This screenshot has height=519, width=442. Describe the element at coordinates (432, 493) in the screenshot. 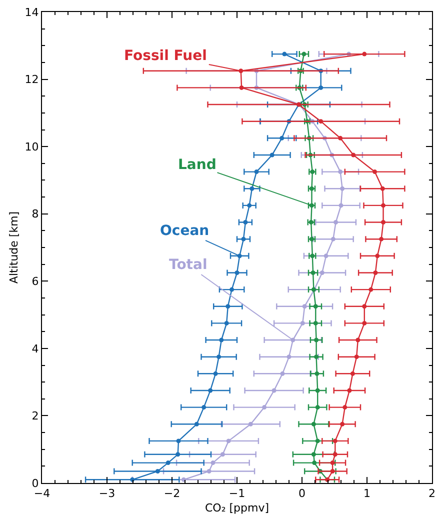

I see `x-tick-label: 2` at that location.